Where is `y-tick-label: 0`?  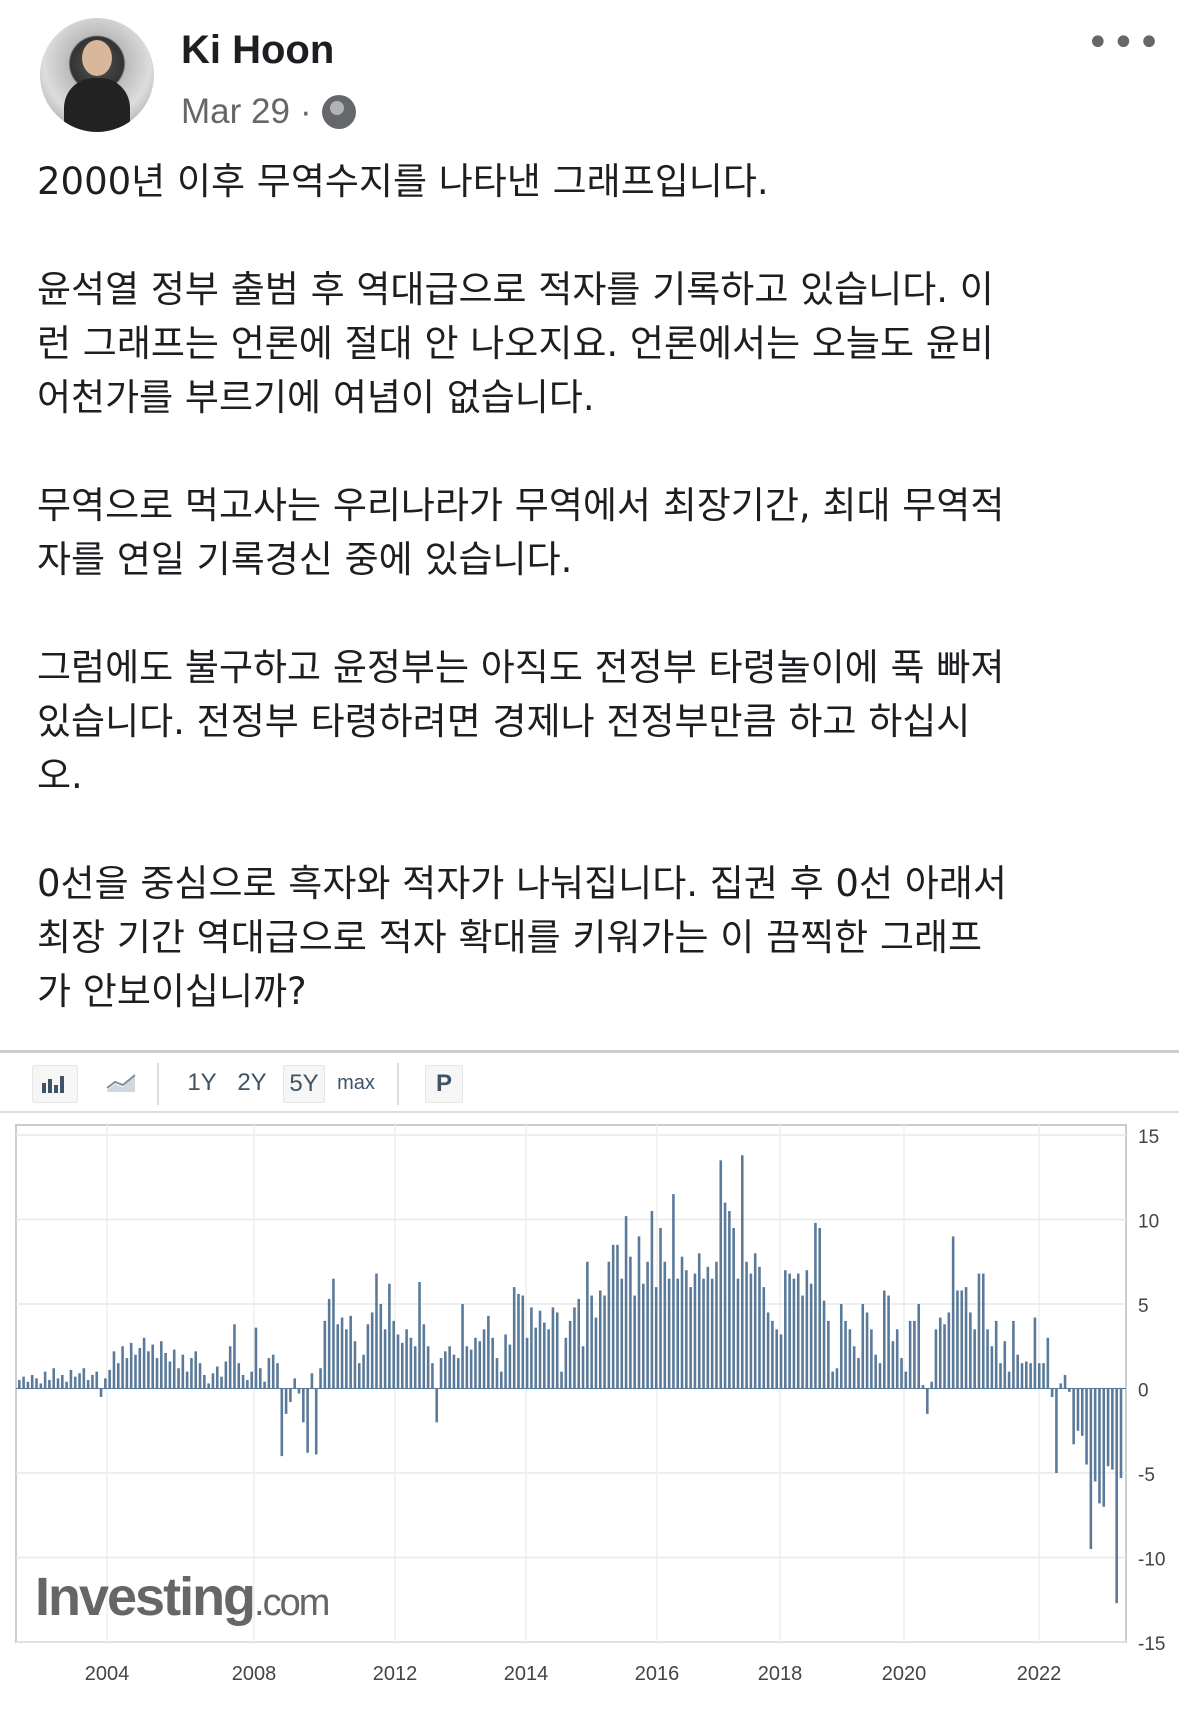 y-tick-label: 0 is located at coordinates (1143, 1391).